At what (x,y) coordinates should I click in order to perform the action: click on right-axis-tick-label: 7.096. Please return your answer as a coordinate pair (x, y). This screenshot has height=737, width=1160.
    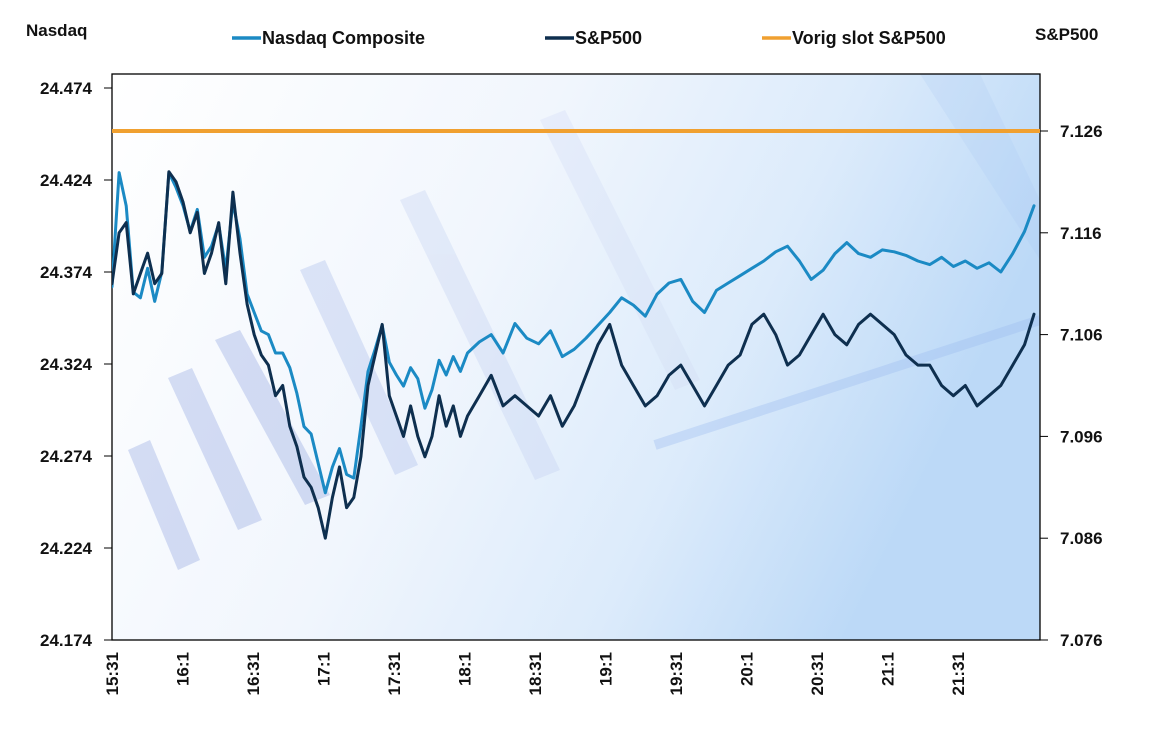
    Looking at the image, I should click on (1081, 436).